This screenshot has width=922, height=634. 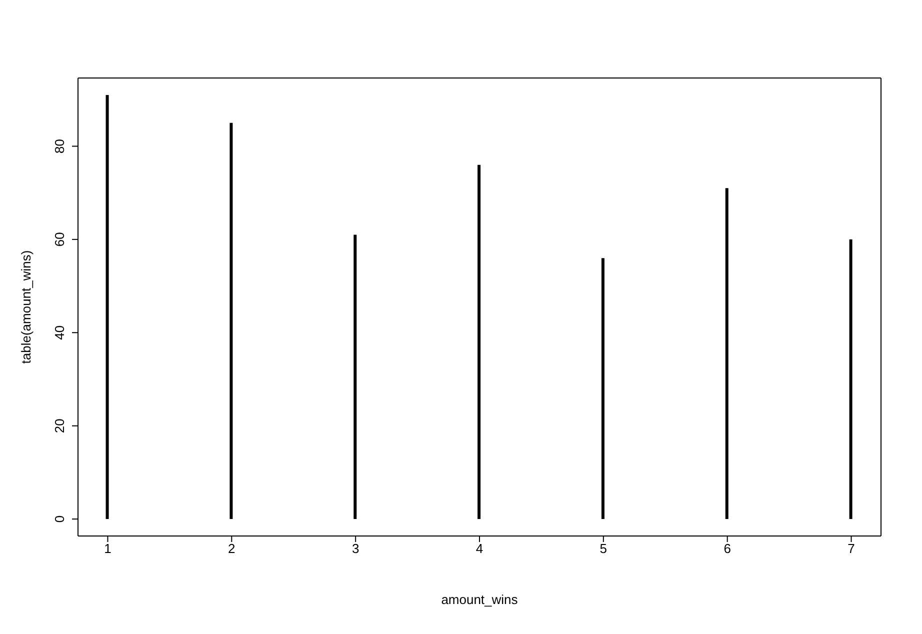 I want to click on y-axis-title: table(amount_wins), so click(x=26, y=307).